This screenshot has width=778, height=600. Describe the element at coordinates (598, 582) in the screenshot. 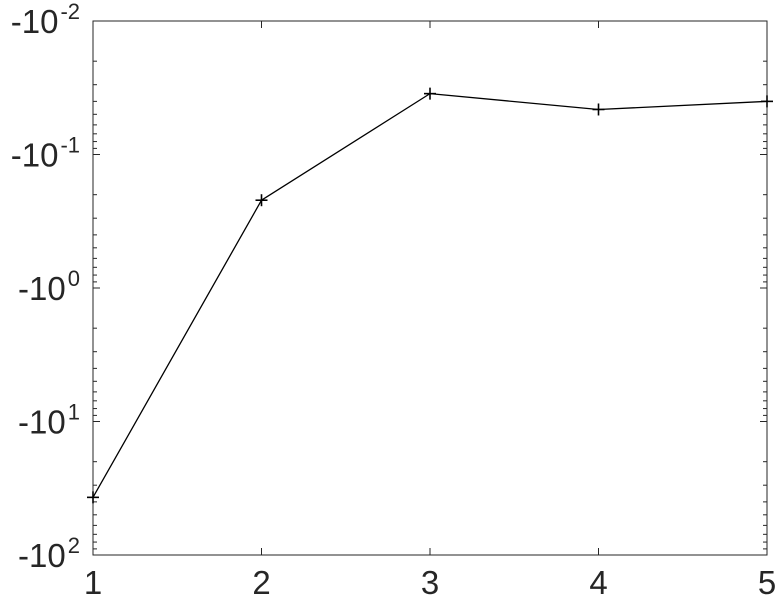

I see `x-tick-label: 4` at that location.